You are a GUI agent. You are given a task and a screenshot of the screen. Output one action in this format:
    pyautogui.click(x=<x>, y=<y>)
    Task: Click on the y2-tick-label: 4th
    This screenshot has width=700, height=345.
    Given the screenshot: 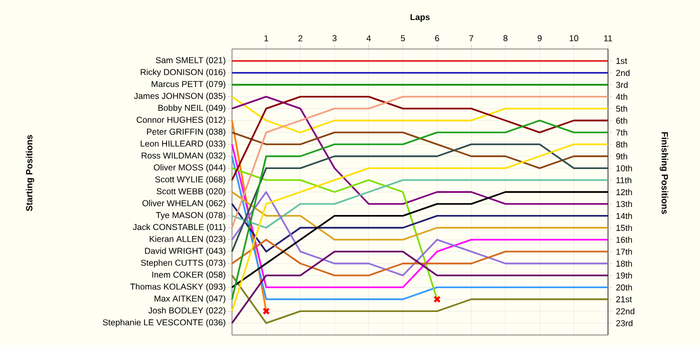 What is the action you would take?
    pyautogui.click(x=622, y=97)
    